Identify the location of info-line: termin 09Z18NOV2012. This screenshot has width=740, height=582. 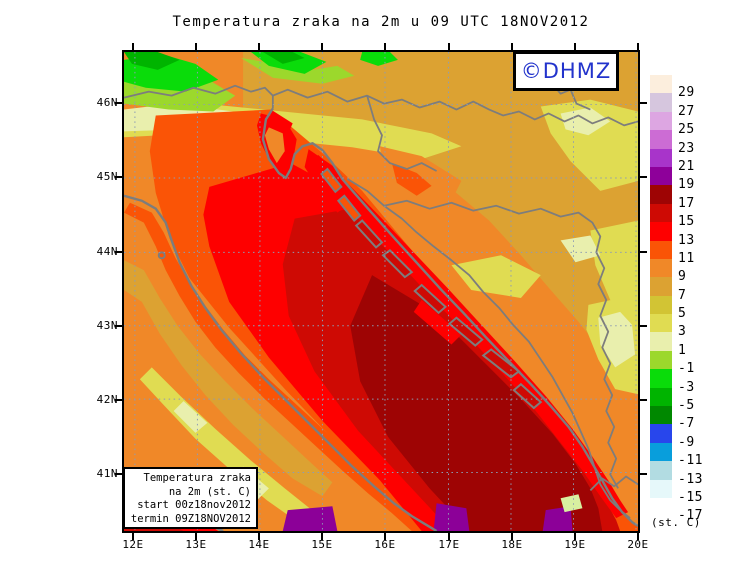
(190, 518).